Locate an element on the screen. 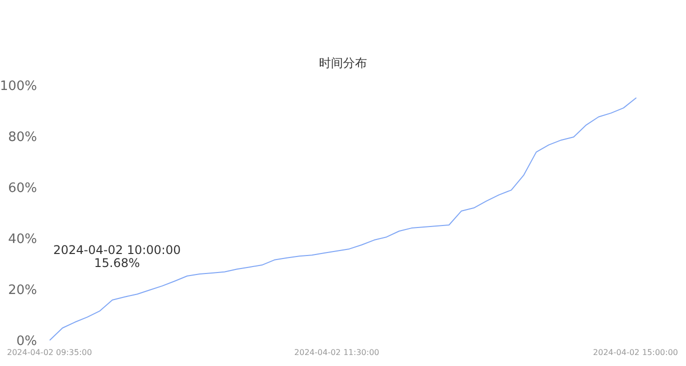 The image size is (686, 366). x-tick-label: 2024-04-02 15:00:00 is located at coordinates (635, 352).